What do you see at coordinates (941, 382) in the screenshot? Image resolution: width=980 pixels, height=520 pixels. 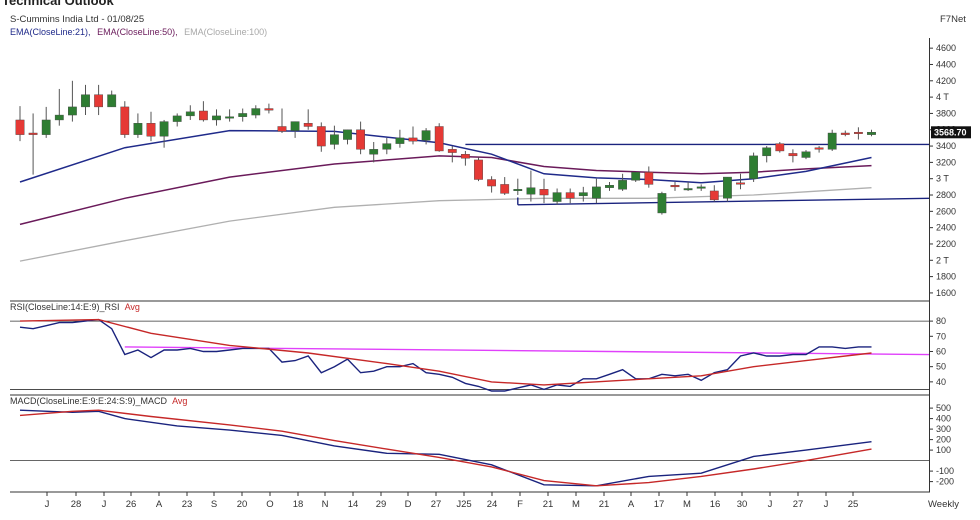 I see `rsi-y-tick-label: 40` at bounding box center [941, 382].